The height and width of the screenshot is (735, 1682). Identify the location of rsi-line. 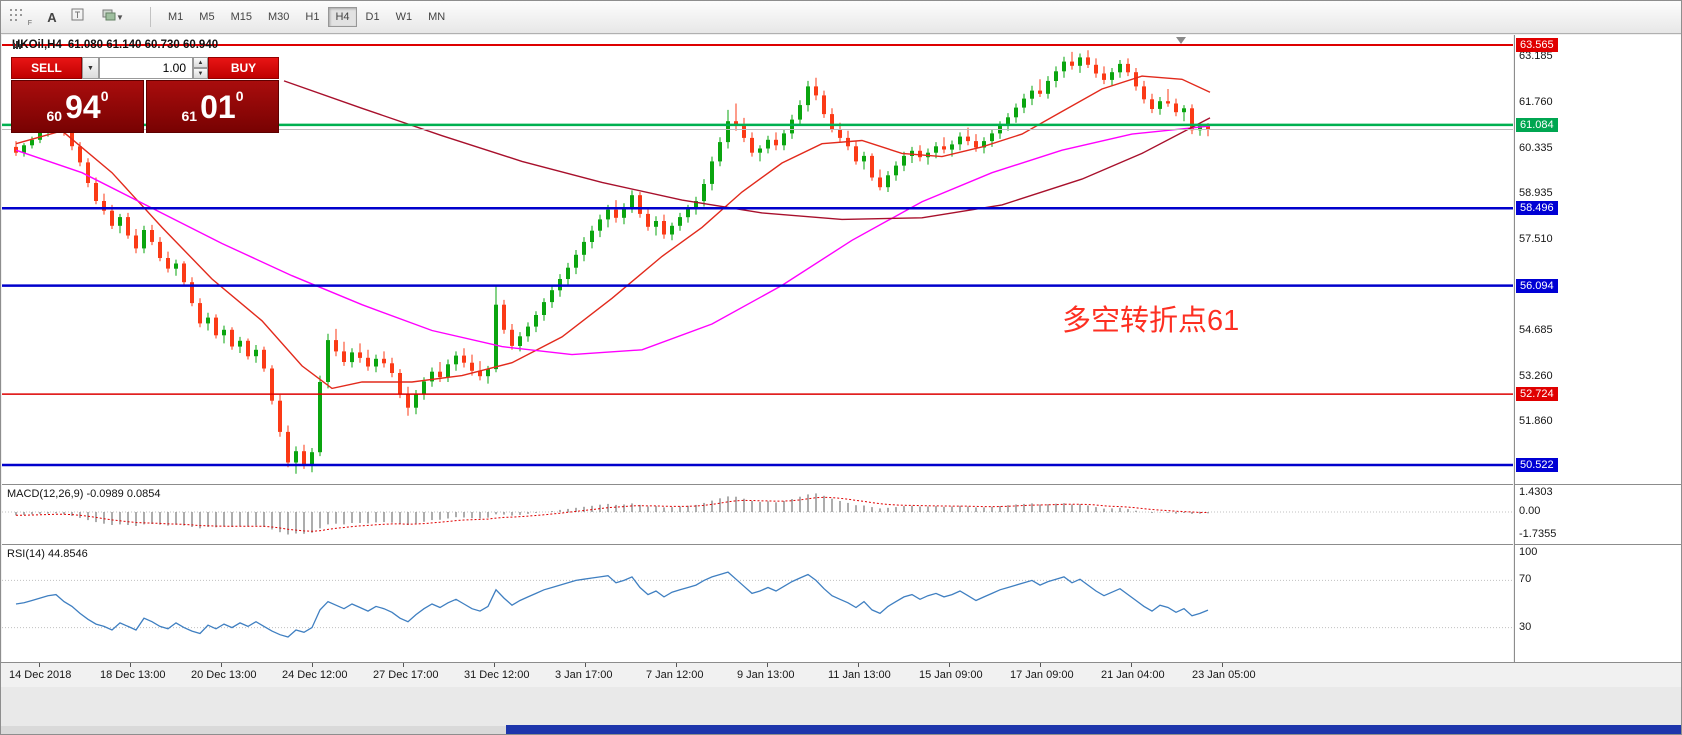
(612, 604).